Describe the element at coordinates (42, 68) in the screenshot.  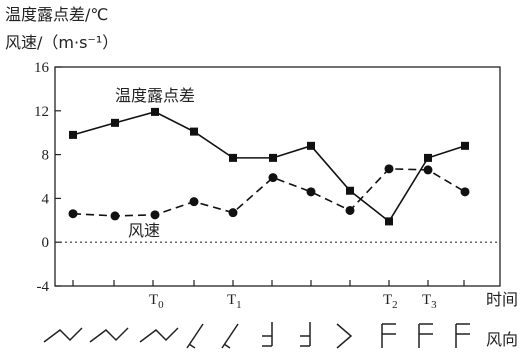
I see `y-tick-label: 16` at that location.